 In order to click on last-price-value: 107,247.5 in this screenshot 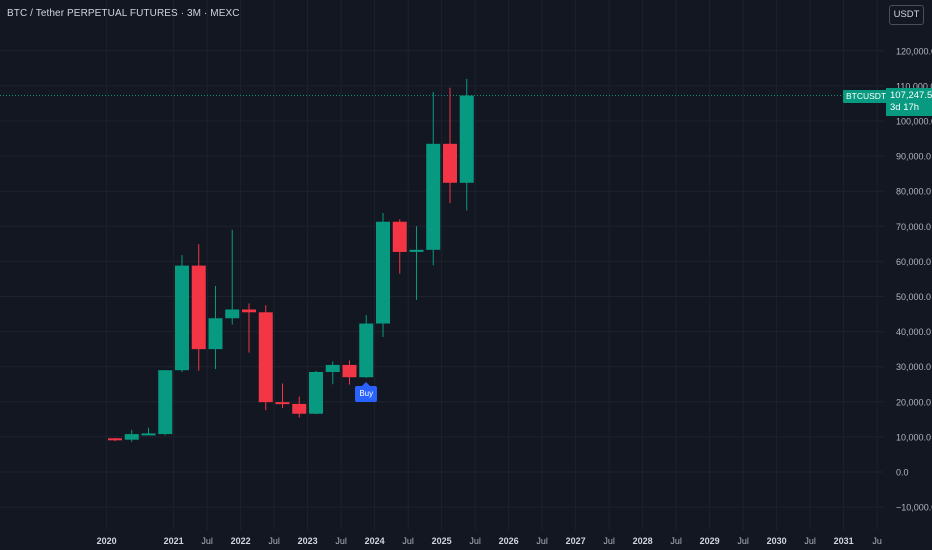, I will do `click(911, 95)`.